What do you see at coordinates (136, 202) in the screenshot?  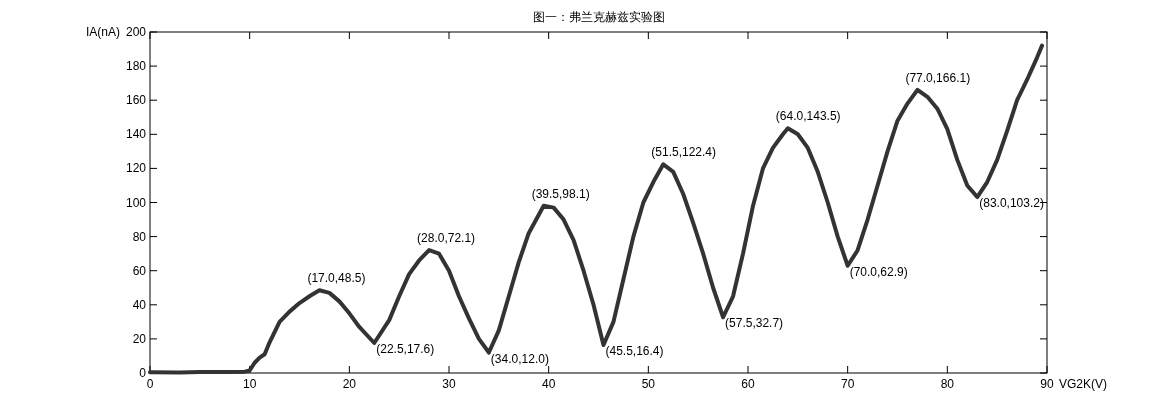 I see `y-tick-label: 100` at bounding box center [136, 202].